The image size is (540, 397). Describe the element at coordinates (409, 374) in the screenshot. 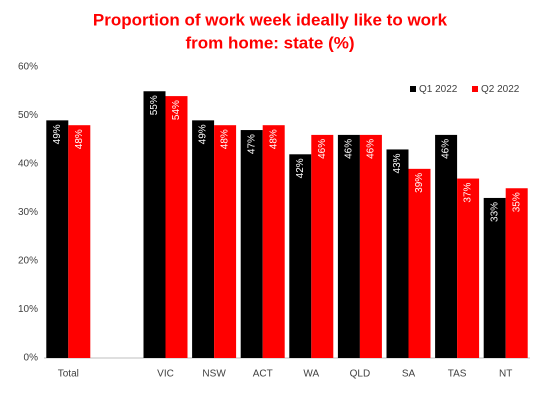

I see `x-tick-label: SA` at that location.